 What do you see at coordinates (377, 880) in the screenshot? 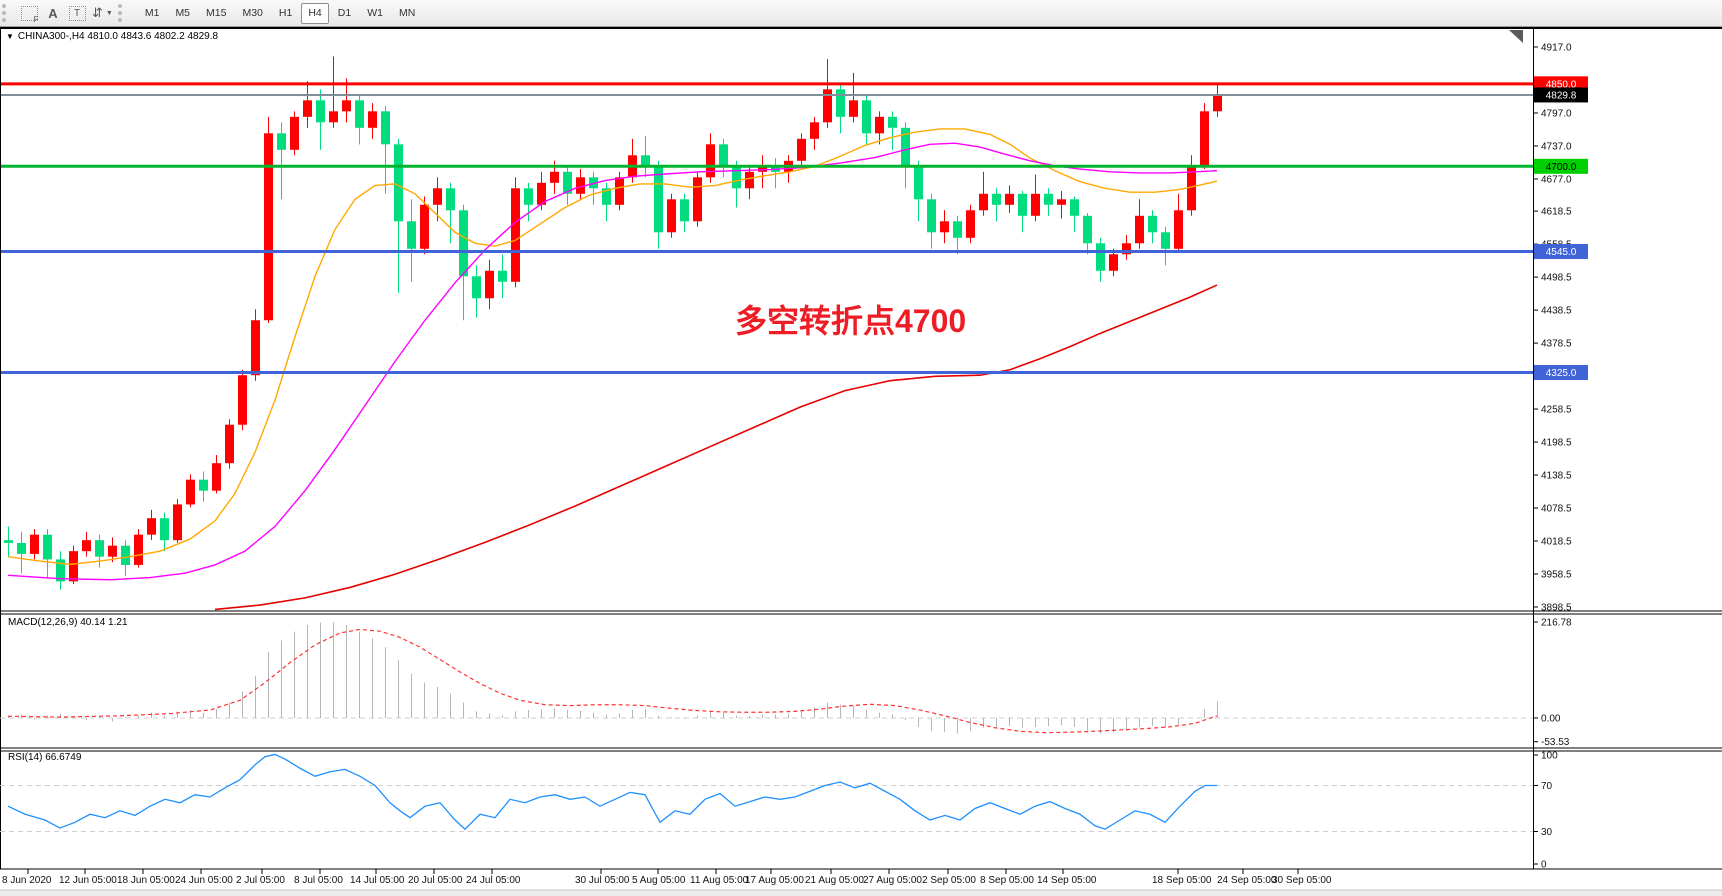
I see `svg-text: 14 Jul 05:00` at bounding box center [377, 880].